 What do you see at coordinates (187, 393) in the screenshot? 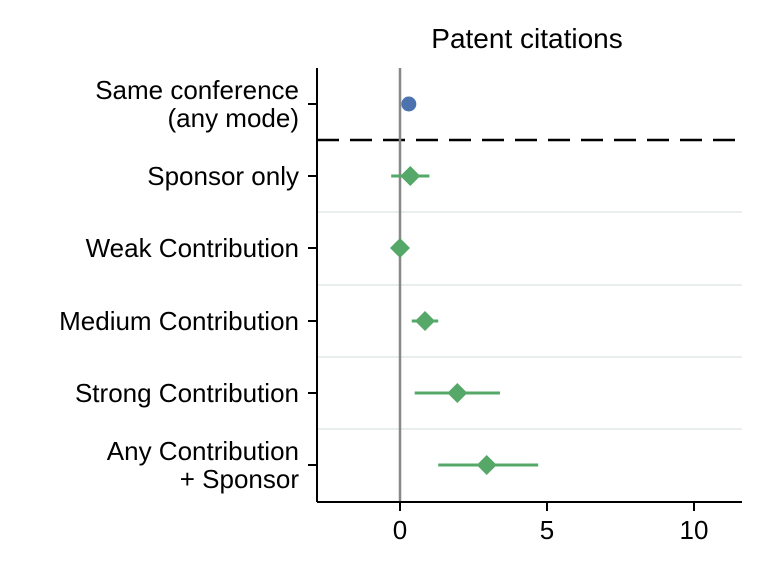
I see `y-category-label: Strong Contribution` at bounding box center [187, 393].